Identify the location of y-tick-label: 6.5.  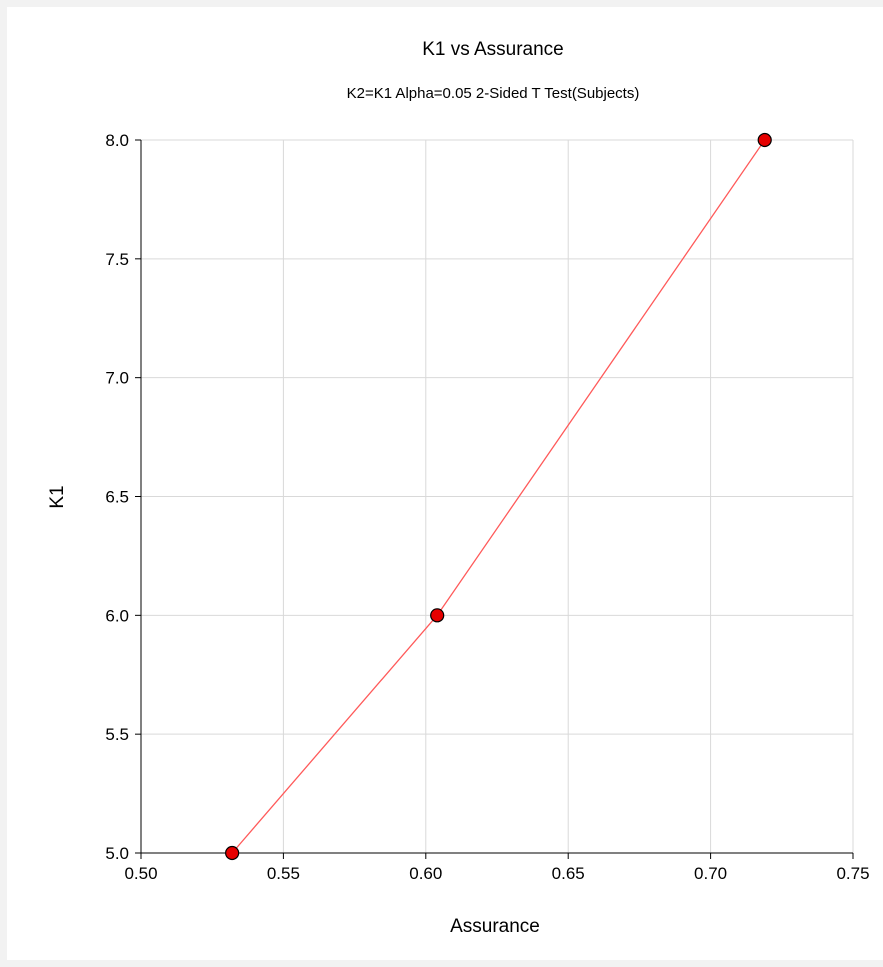
(117, 497).